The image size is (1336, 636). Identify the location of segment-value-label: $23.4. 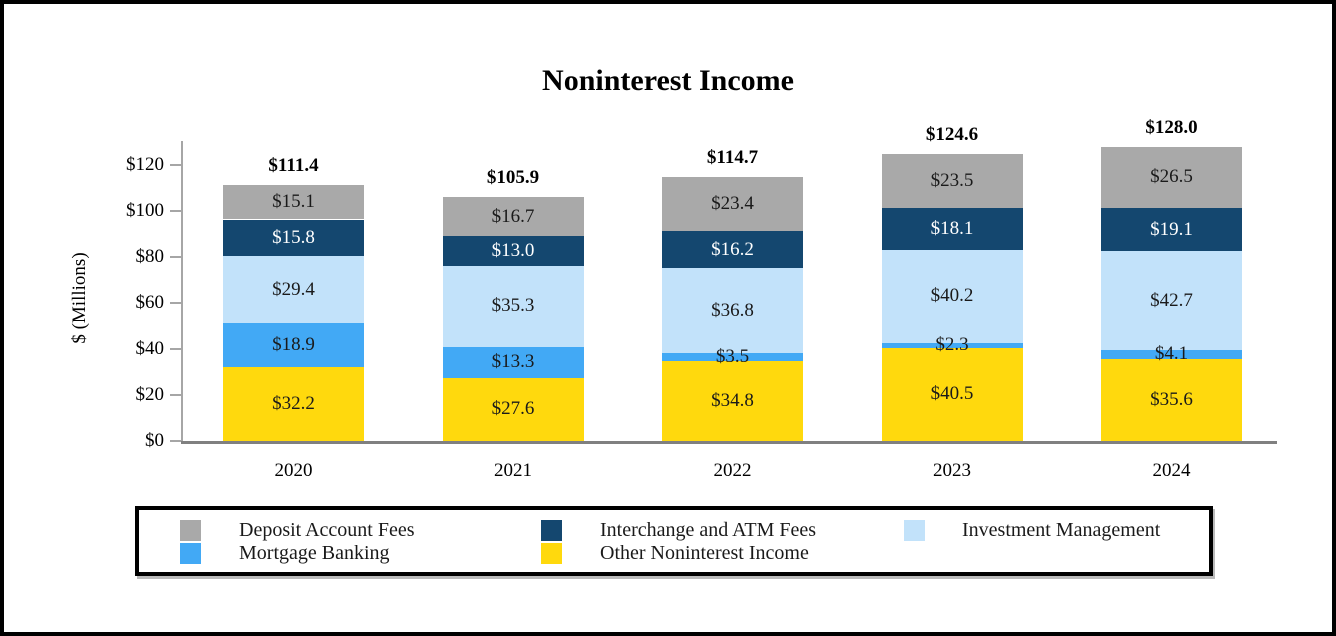
(732, 204).